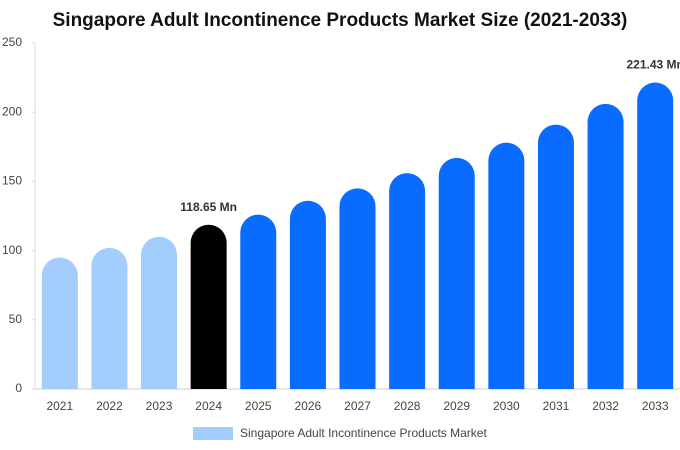  I want to click on x-tick-label: 2033, so click(655, 406).